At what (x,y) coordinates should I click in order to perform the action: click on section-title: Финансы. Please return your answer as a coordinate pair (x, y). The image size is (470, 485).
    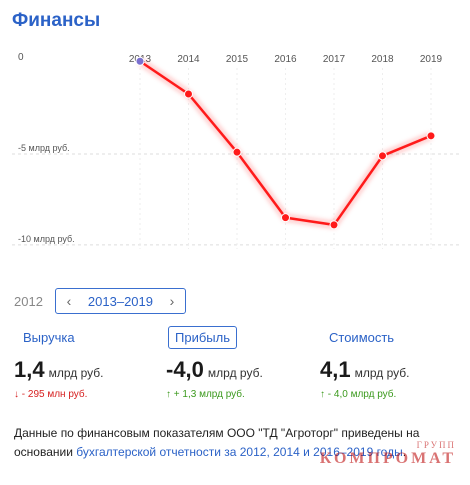
    Looking at the image, I should click on (56, 20).